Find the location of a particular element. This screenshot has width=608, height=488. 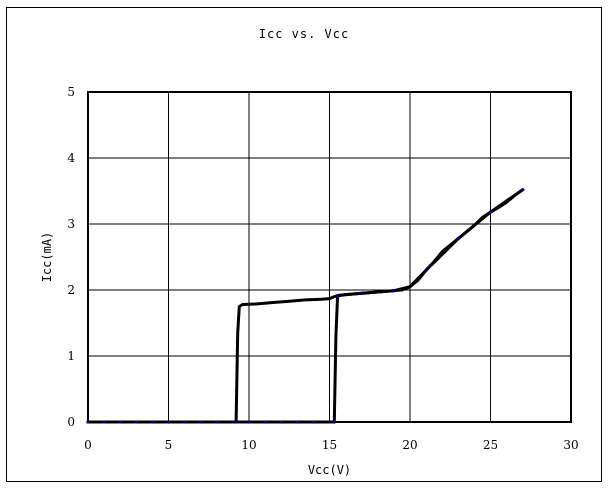

x-tick-label: 20 is located at coordinates (409, 445).